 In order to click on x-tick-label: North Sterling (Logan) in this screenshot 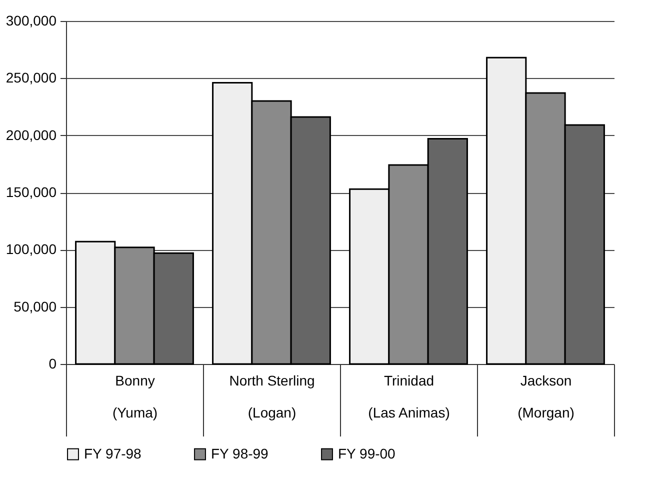, I will do `click(272, 396)`.